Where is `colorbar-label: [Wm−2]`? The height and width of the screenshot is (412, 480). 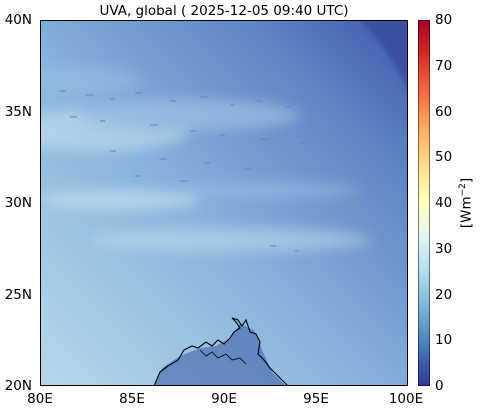
colorbar-label: [Wm−2] is located at coordinates (466, 203).